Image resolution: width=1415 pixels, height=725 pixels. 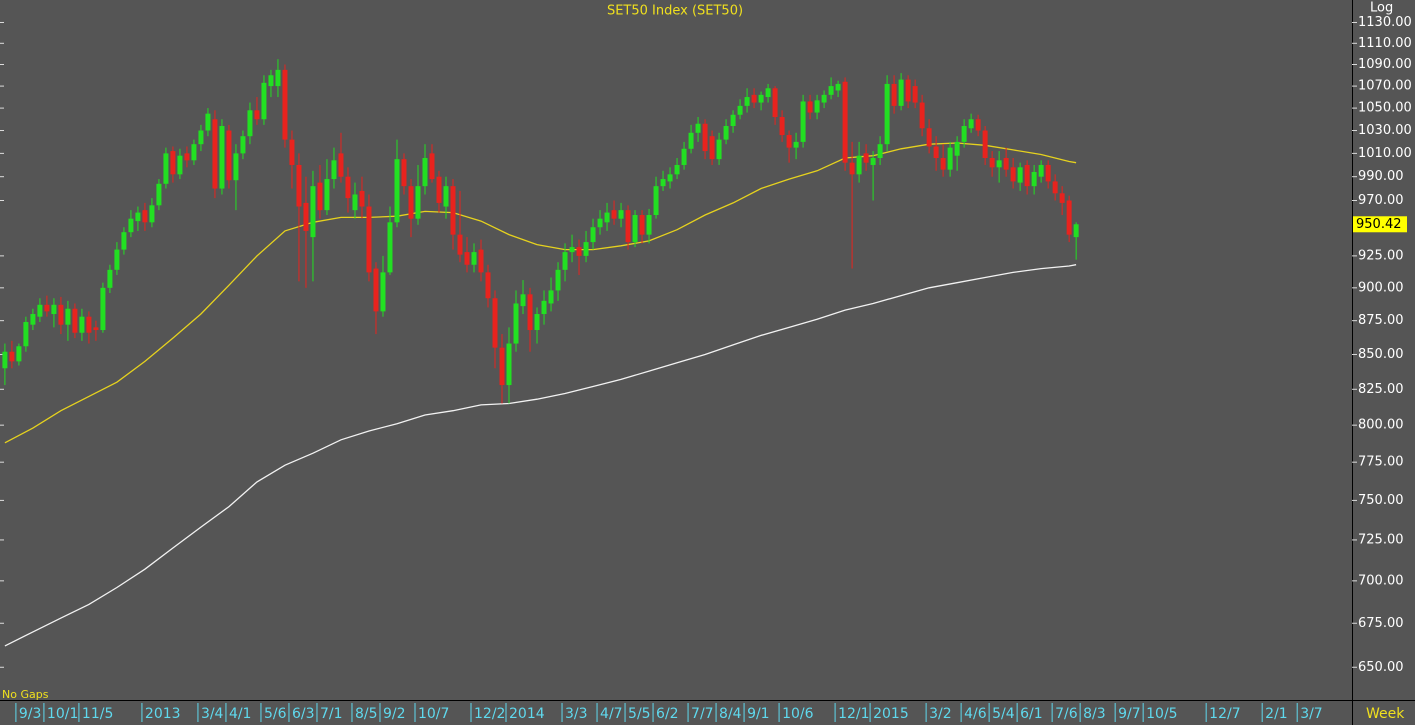 What do you see at coordinates (1381, 462) in the screenshot?
I see `y-tick-label: 775.00` at bounding box center [1381, 462].